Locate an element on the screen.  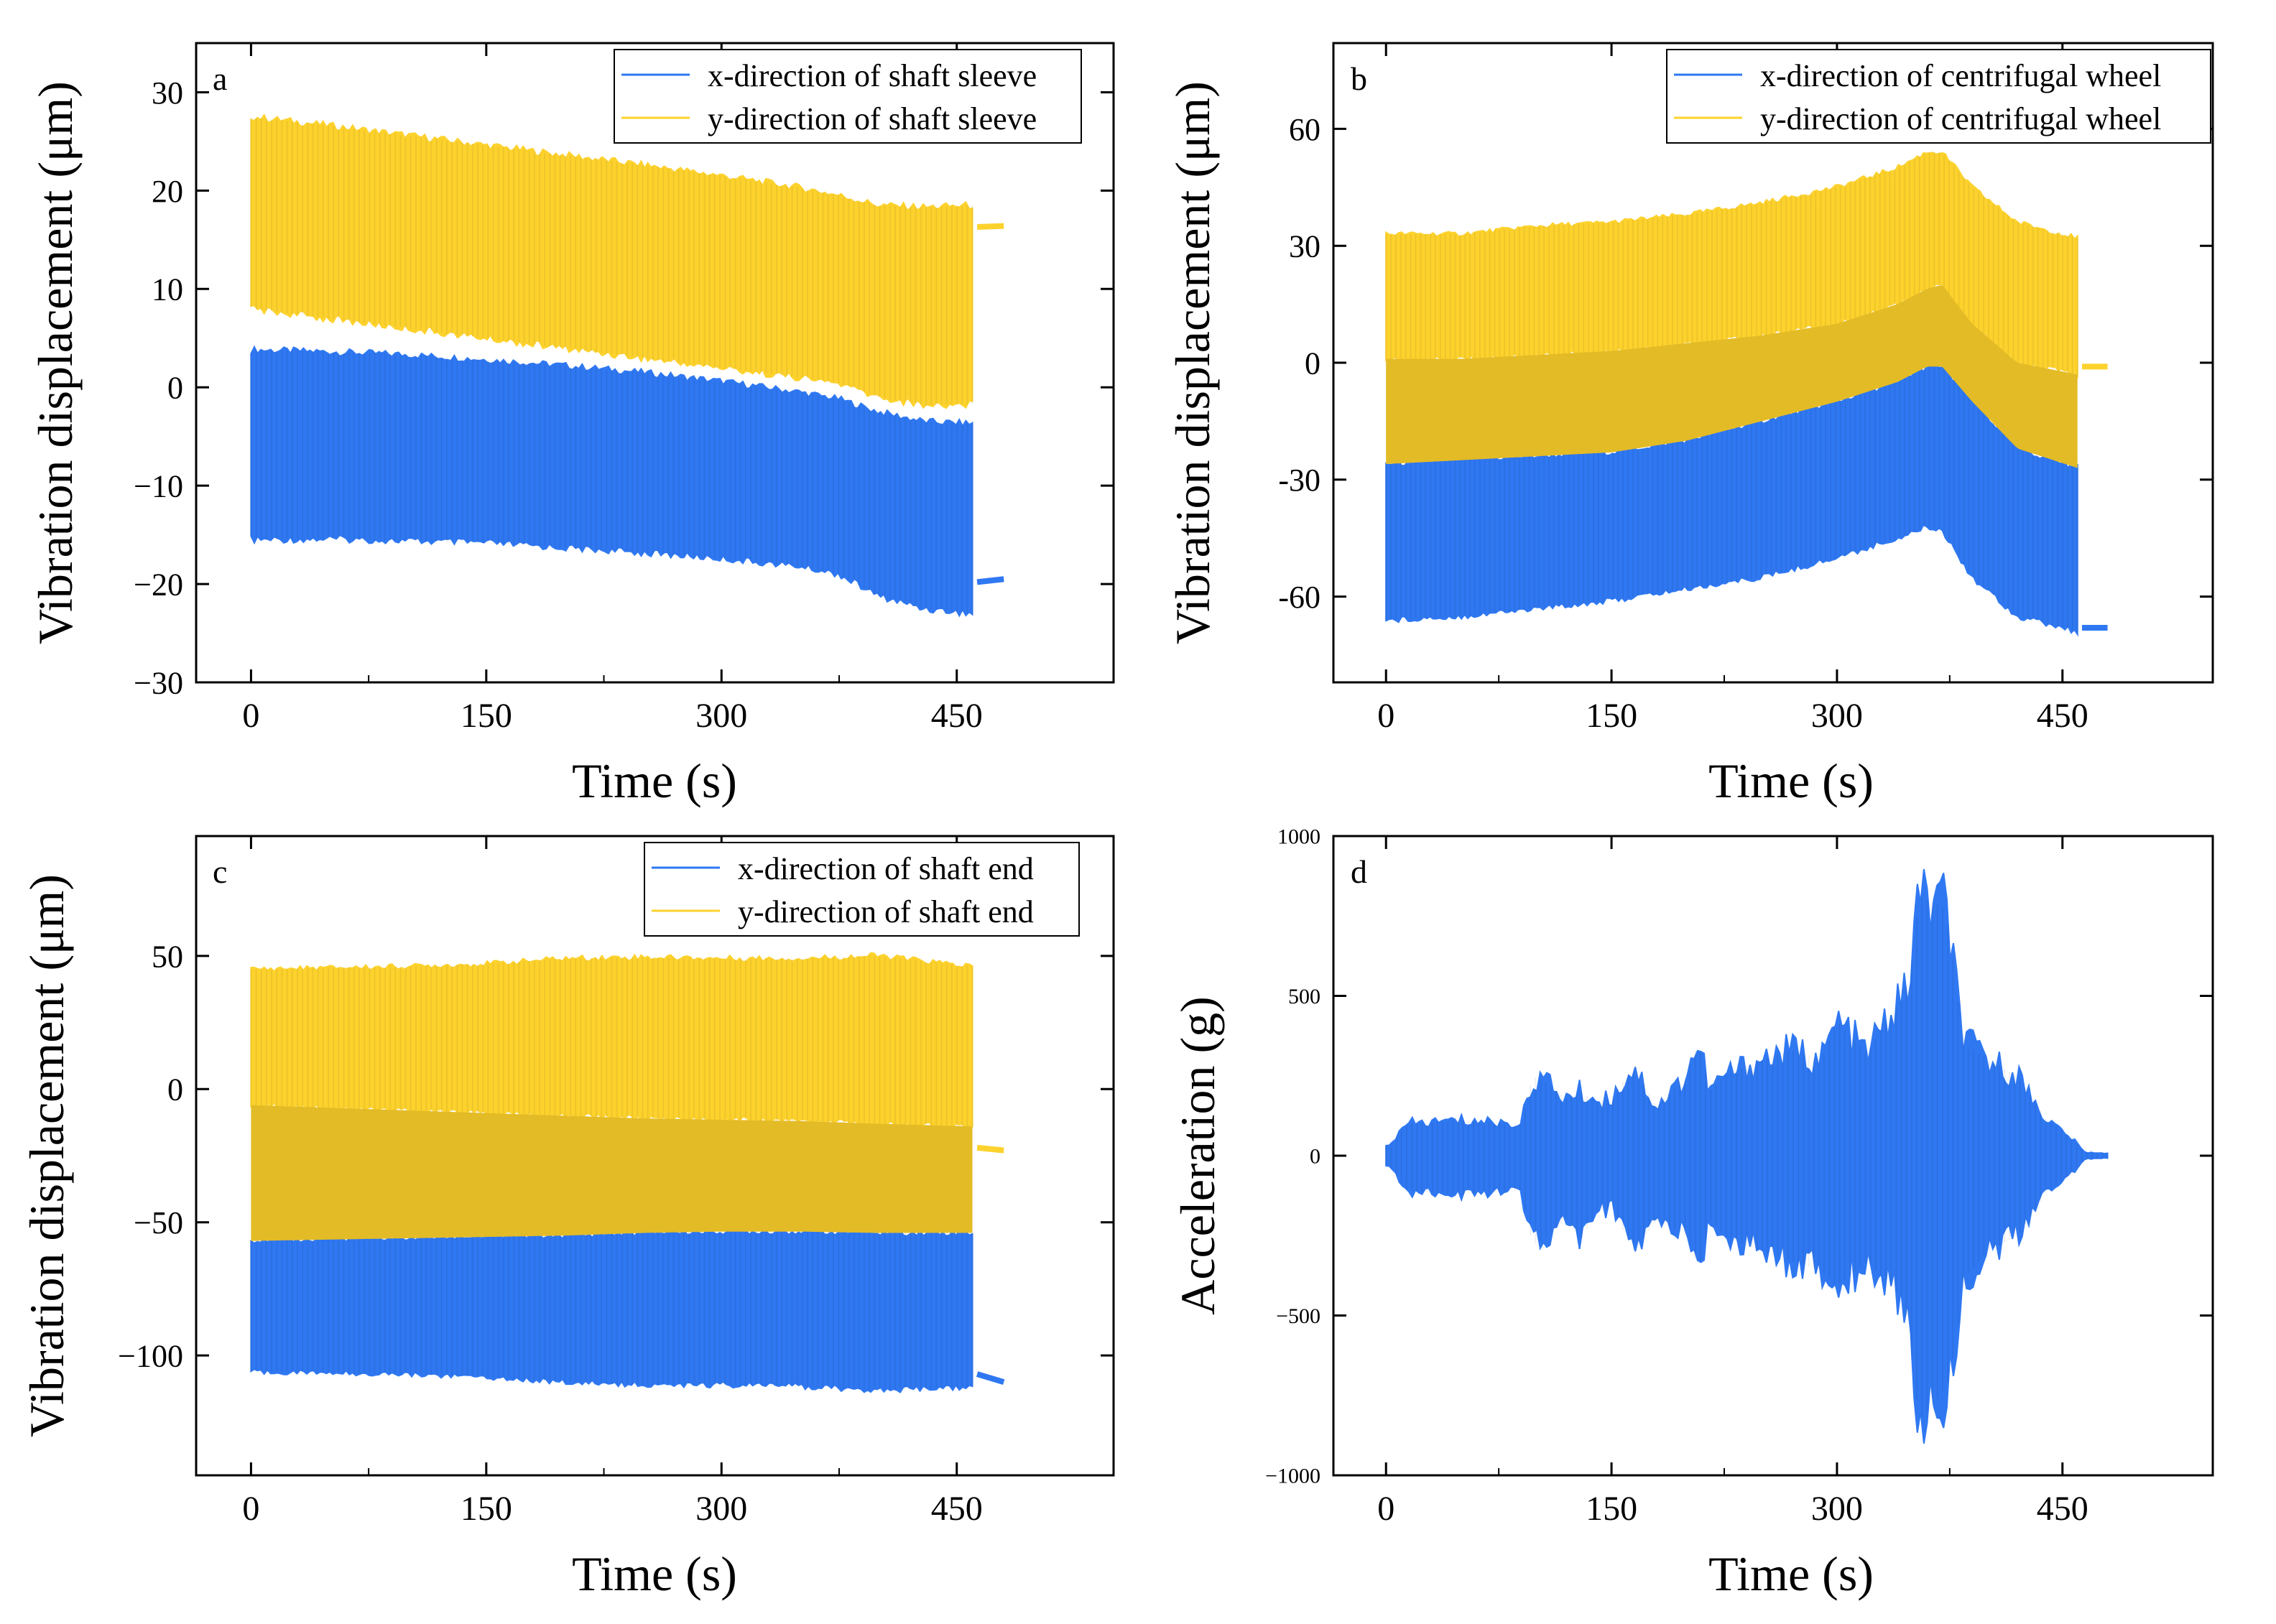
series-oscillation-path-b-x-direction-of-centrifugal-wheel is located at coordinates (1731, 499).